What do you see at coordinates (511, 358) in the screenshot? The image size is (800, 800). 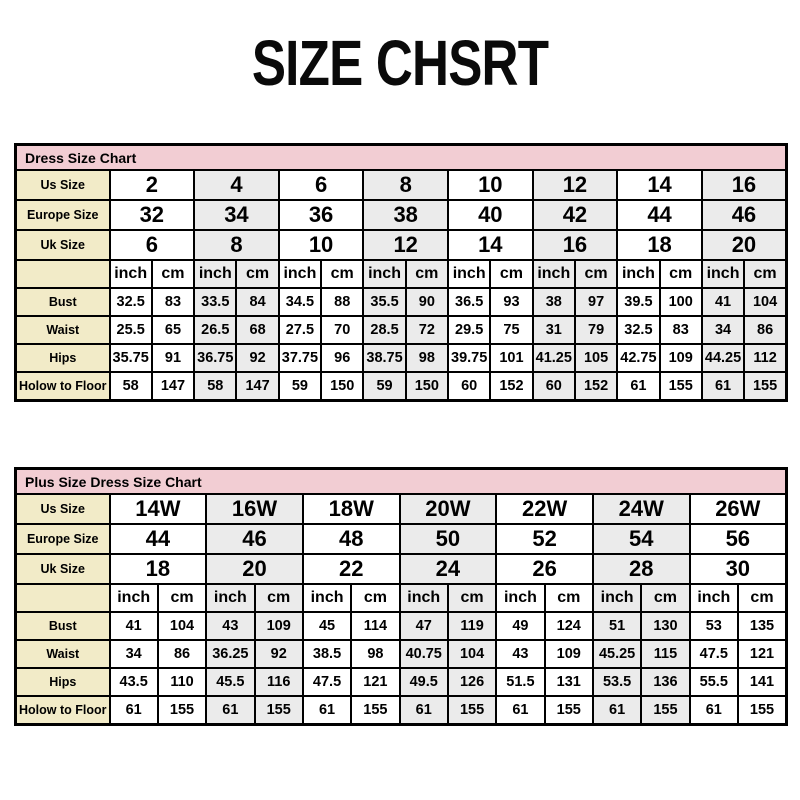 I see `measure-cell: 101` at bounding box center [511, 358].